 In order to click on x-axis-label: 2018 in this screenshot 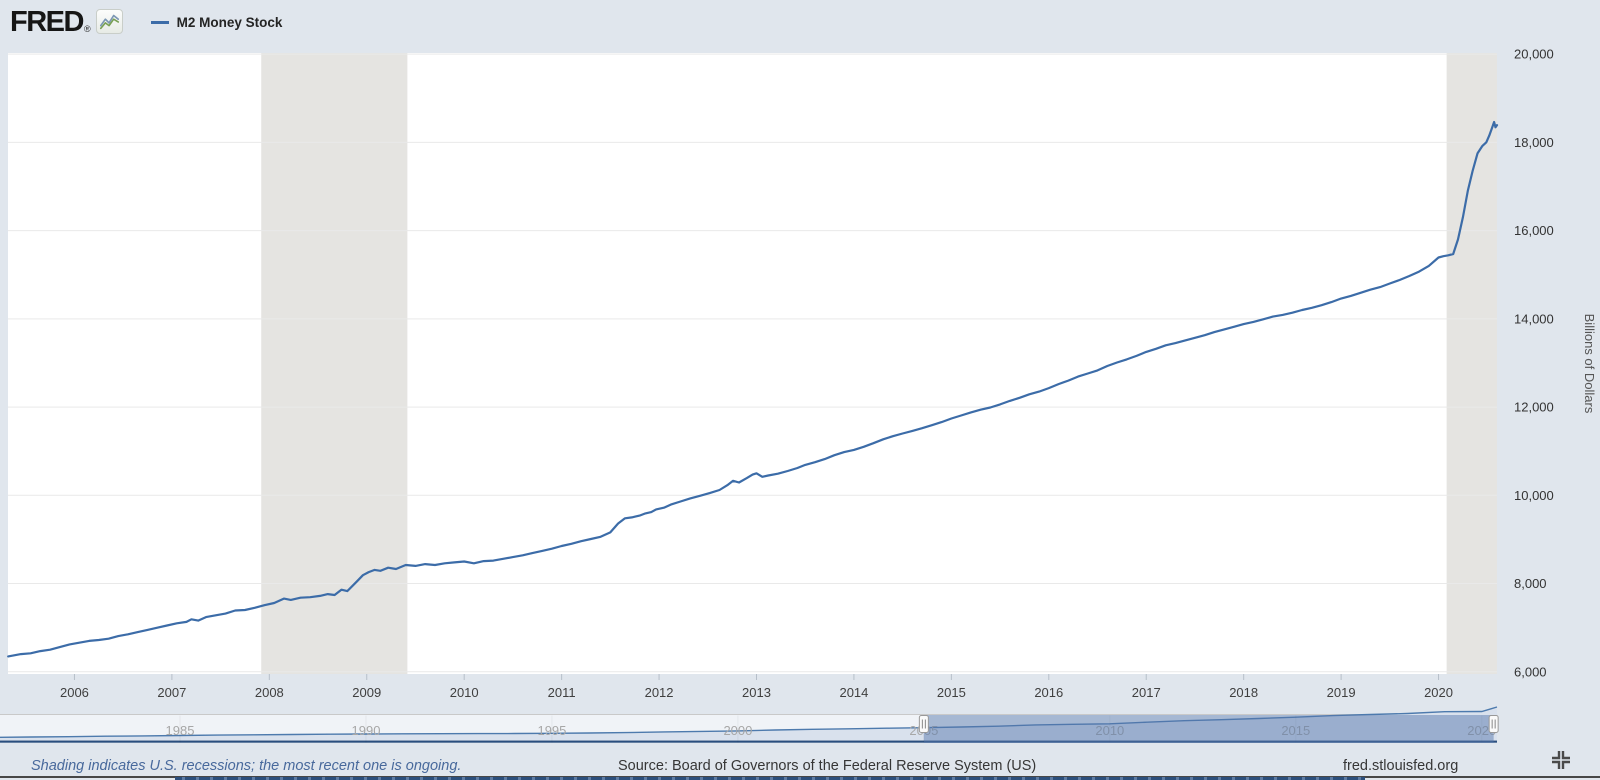, I will do `click(1243, 692)`.